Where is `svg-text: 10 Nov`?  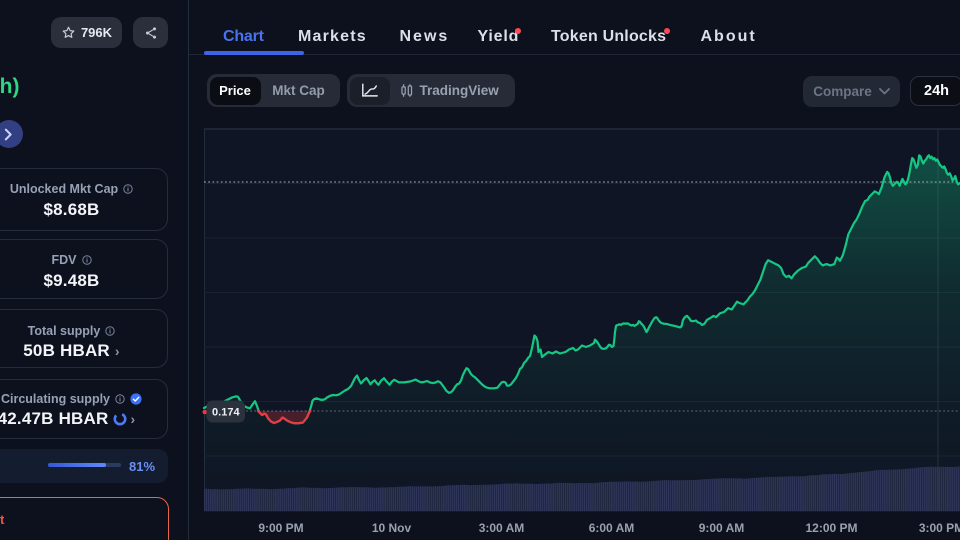 svg-text: 10 Nov is located at coordinates (392, 528).